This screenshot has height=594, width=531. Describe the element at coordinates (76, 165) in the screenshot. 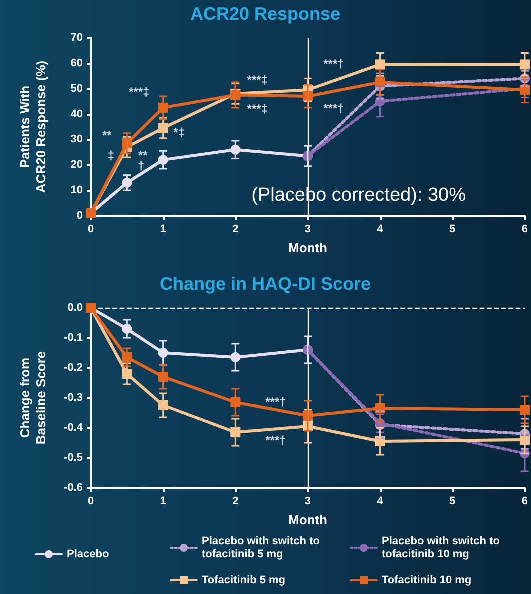

I see `y-tick-label: 20` at that location.